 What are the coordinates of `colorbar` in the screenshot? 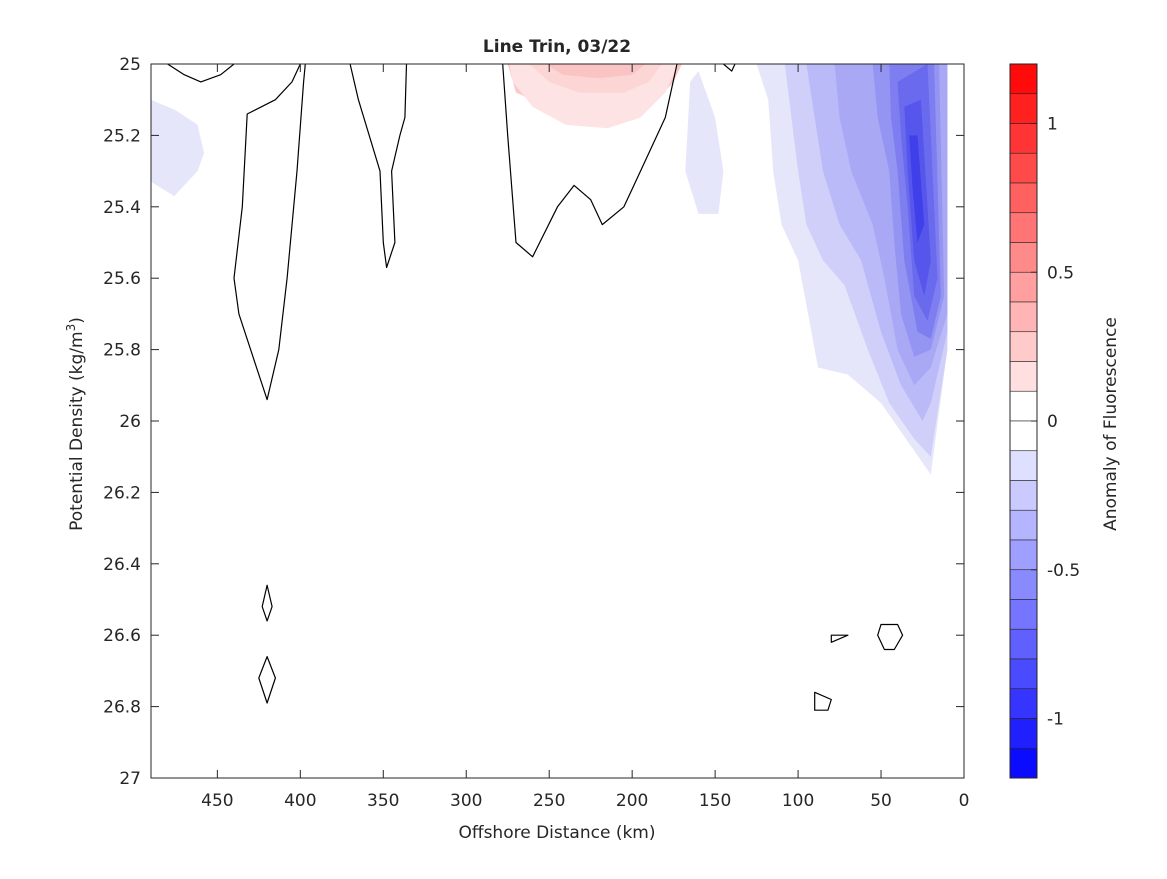 It's located at (1023, 421).